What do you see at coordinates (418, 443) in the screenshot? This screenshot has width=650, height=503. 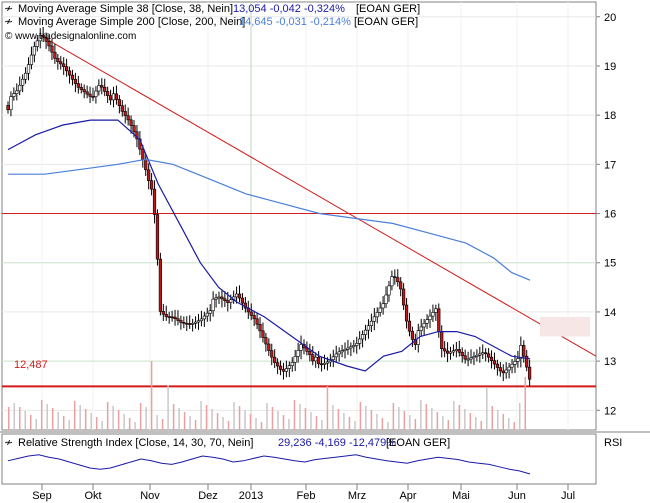 I see `rsi-legend-symbol: [EOAN GER]` at bounding box center [418, 443].